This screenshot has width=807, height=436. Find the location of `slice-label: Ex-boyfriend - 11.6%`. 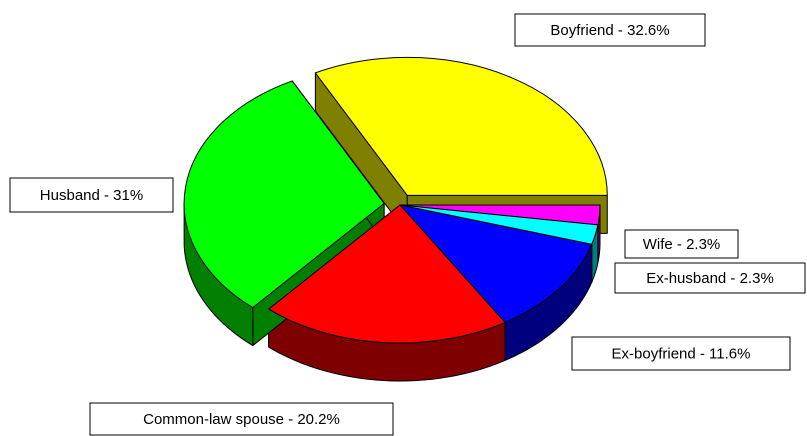

slice-label: Ex-boyfriend - 11.6% is located at coordinates (681, 353).